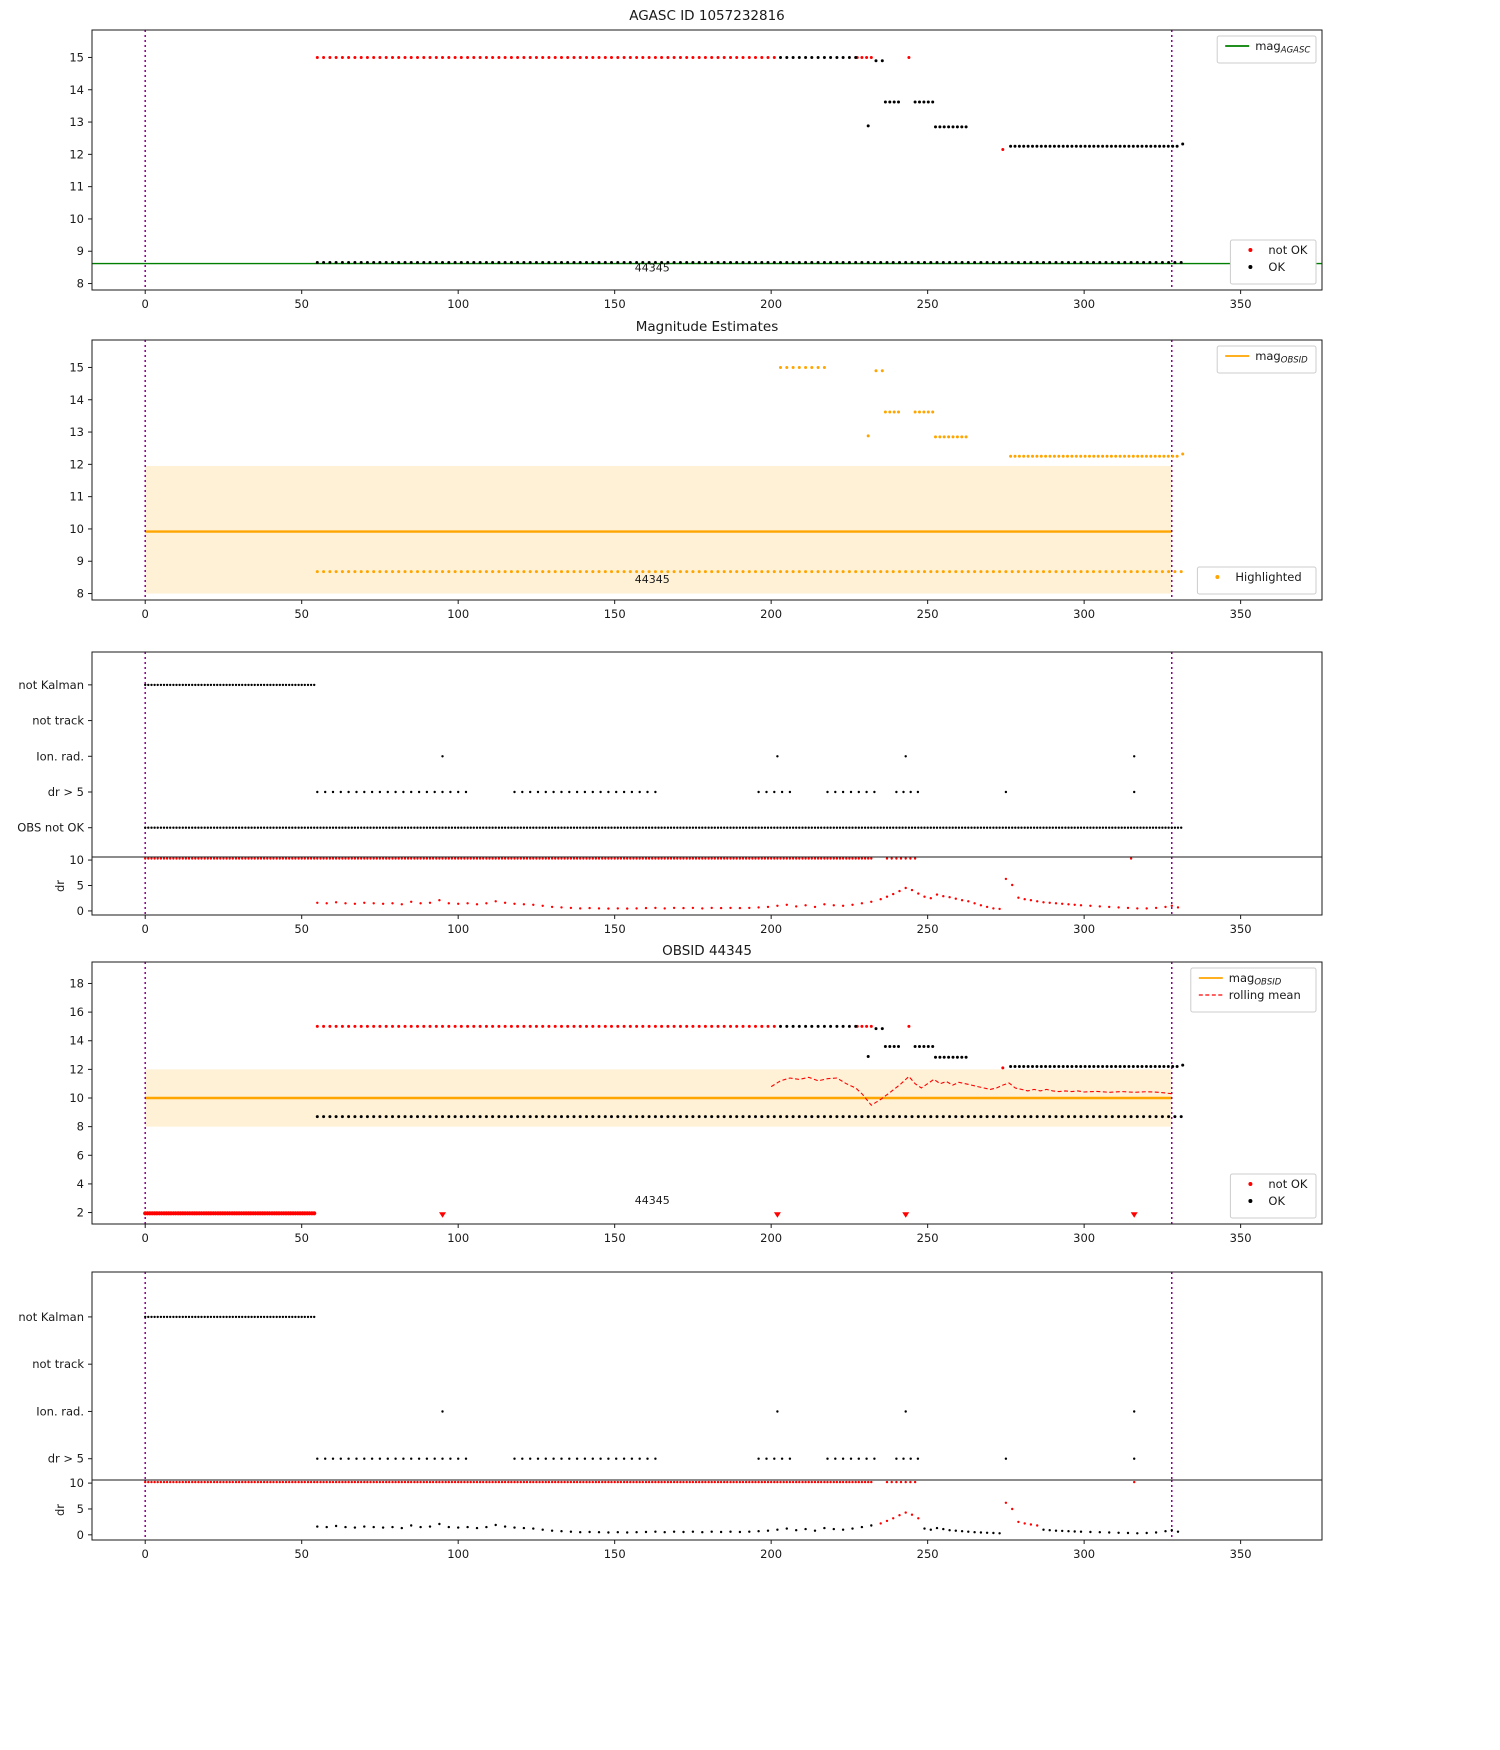  I want to click on legend: magAGASC, so click(1266, 49).